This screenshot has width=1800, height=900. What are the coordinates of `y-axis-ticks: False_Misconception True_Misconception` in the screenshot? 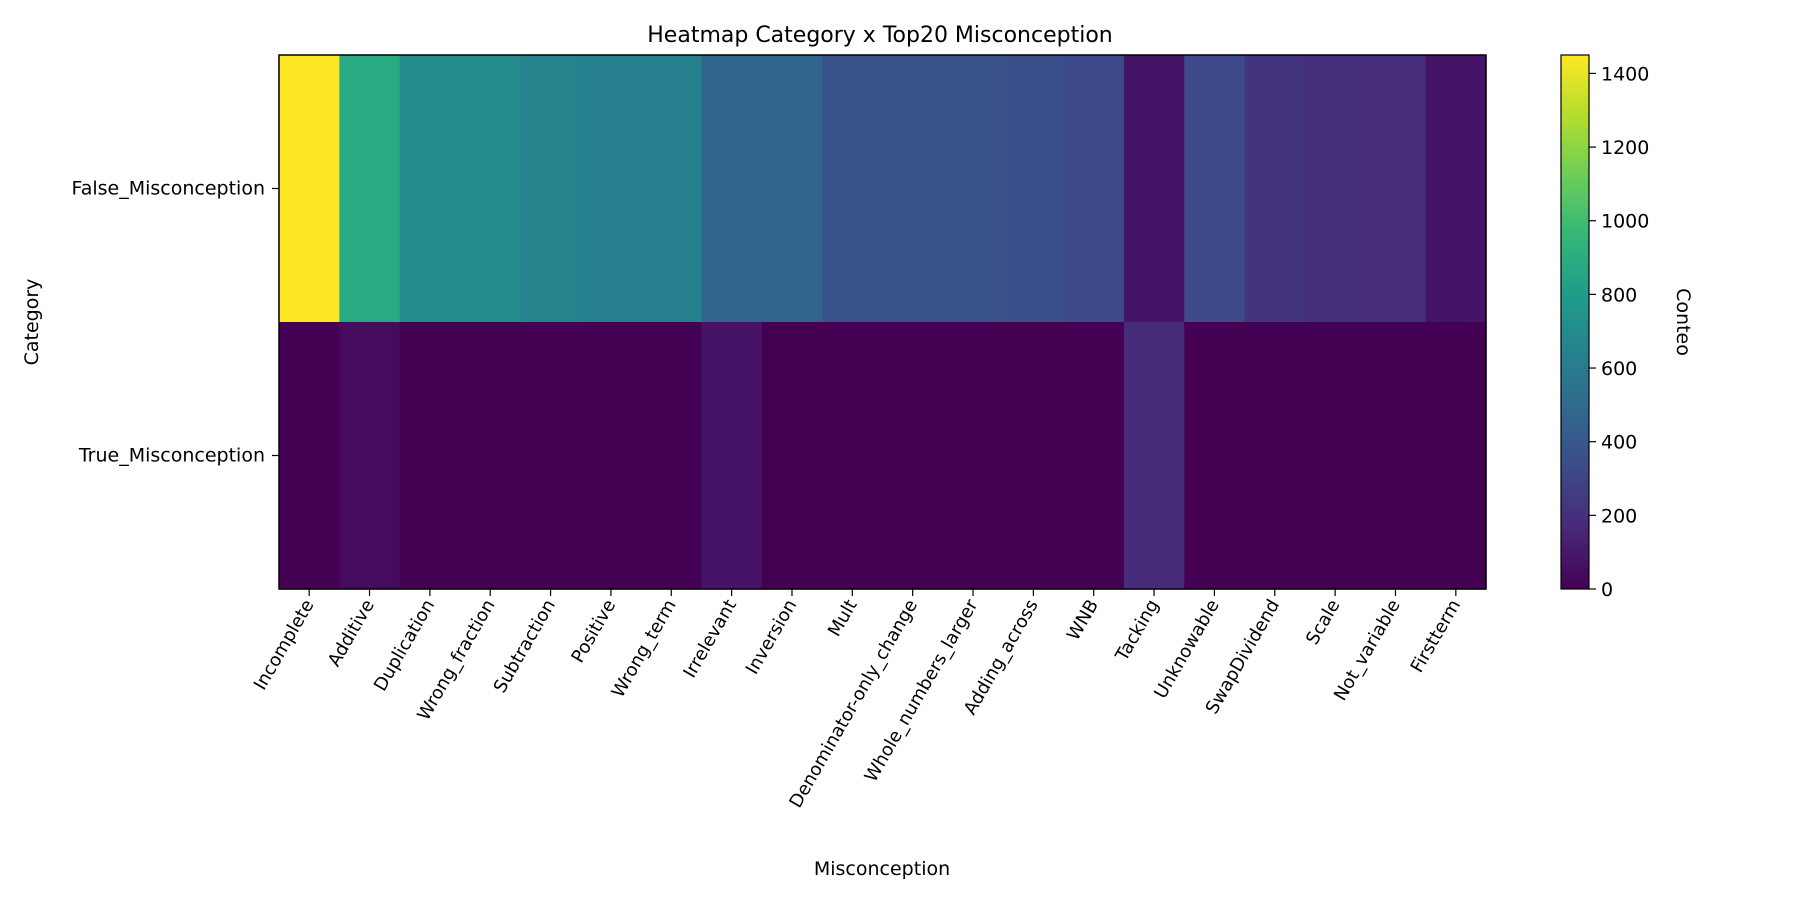 It's located at (175, 322).